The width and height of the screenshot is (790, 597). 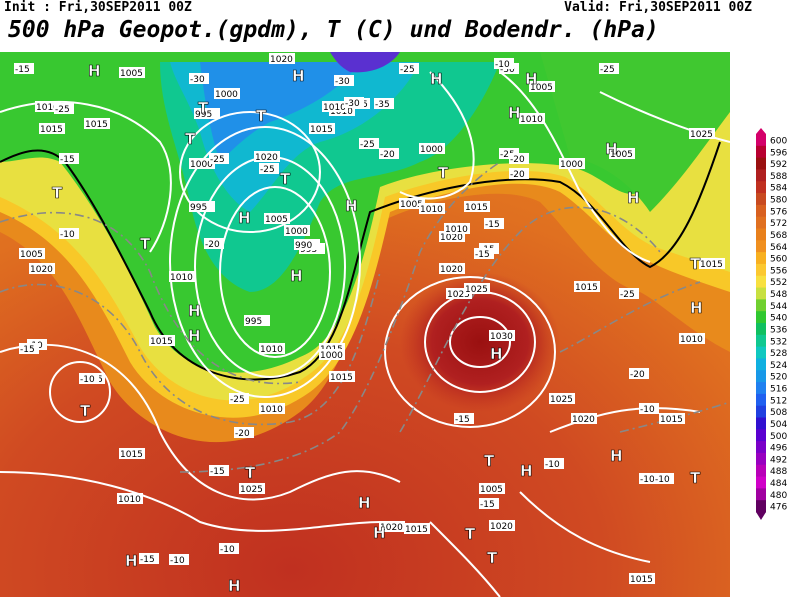 I want to click on pressure-label: 1005, so click(x=131, y=74).